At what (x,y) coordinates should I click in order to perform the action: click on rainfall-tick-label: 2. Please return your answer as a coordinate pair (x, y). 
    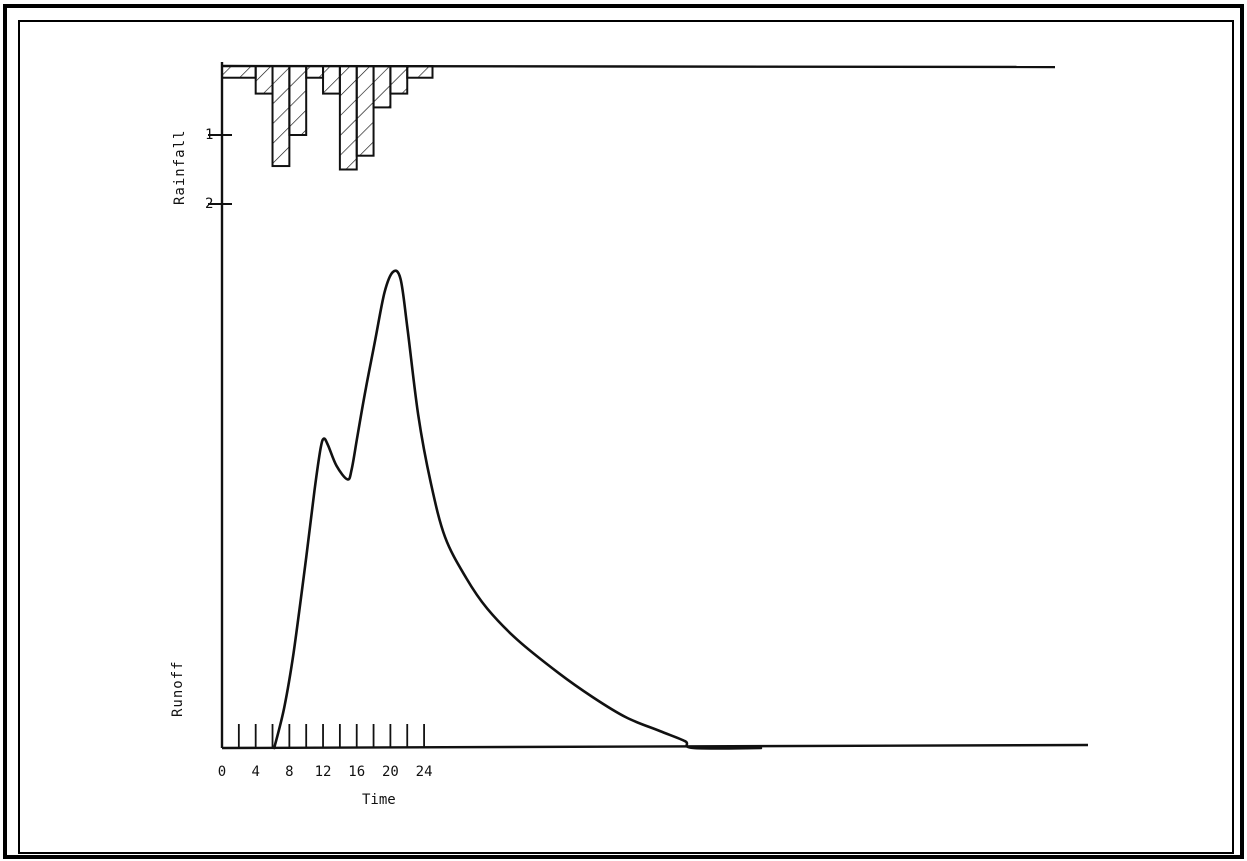
    Looking at the image, I should click on (209, 204).